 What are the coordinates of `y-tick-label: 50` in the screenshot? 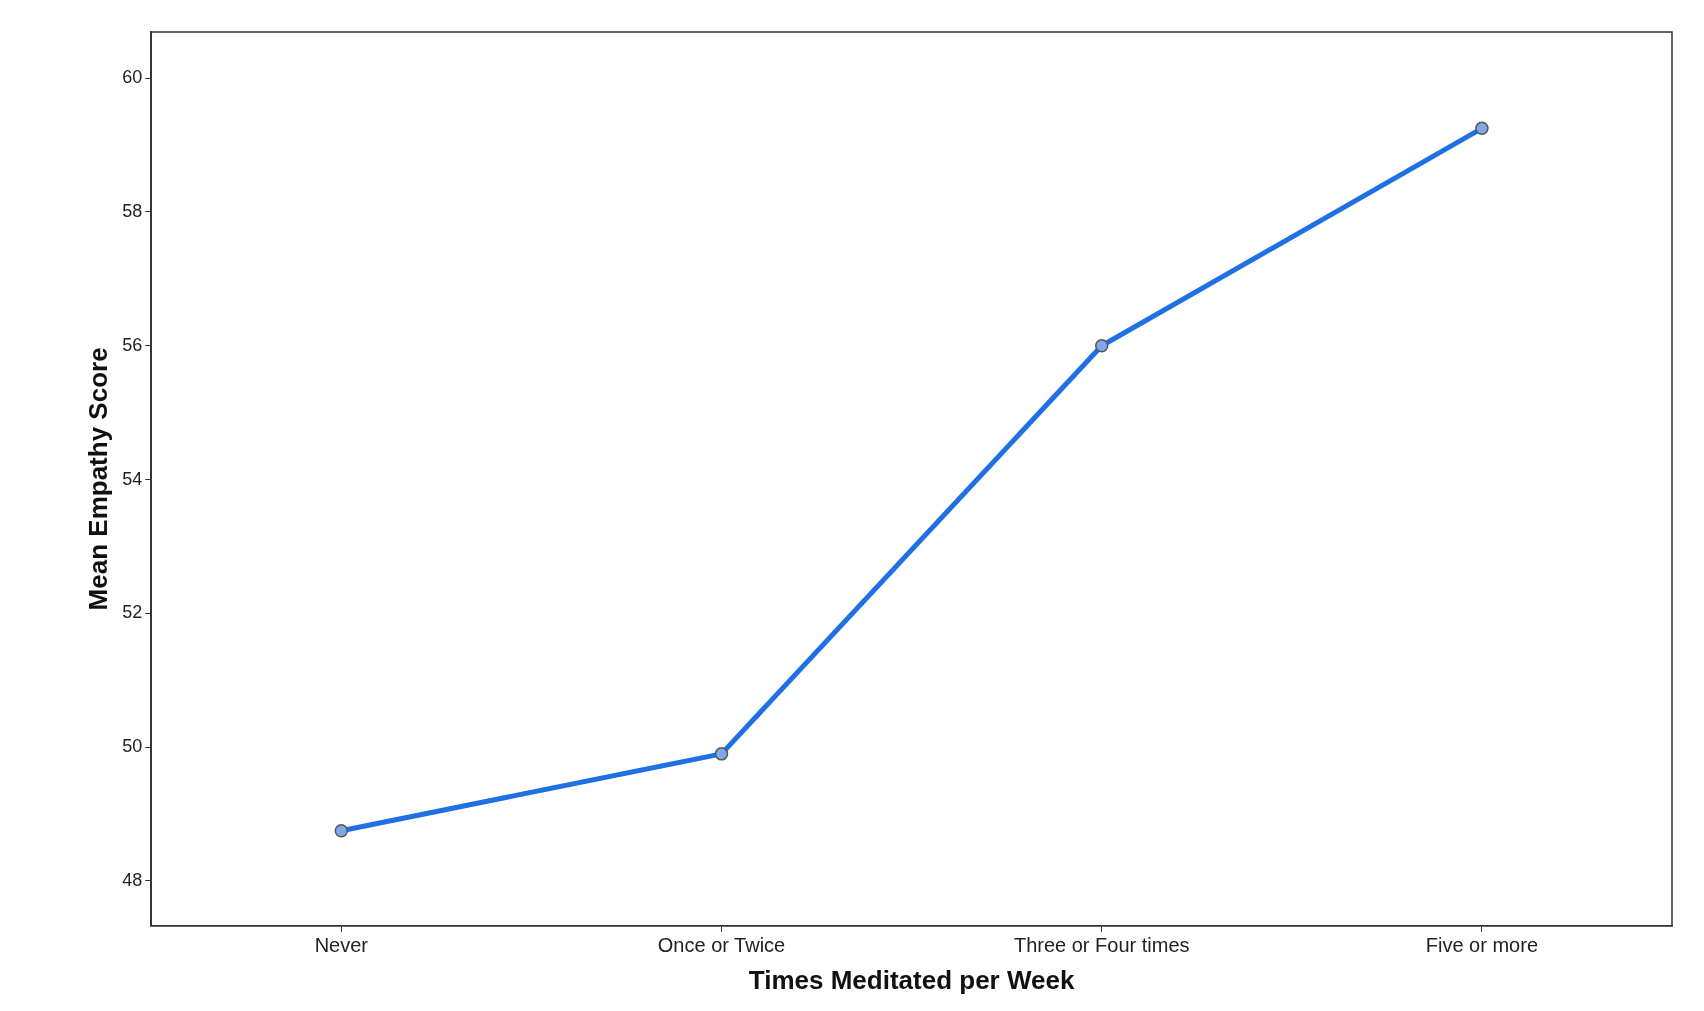 It's located at (132, 746).